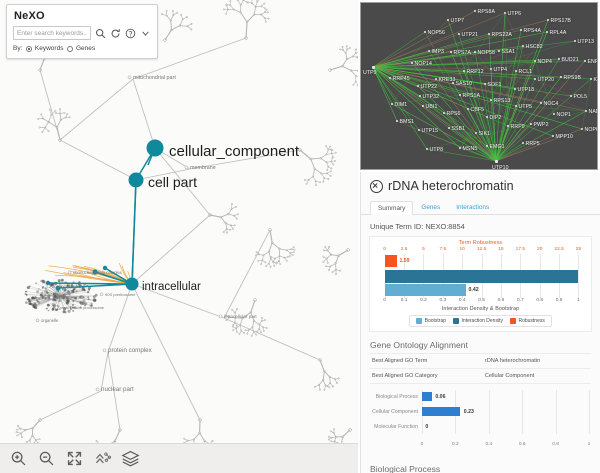  Describe the element at coordinates (455, 444) in the screenshot. I see `go-axis-tick: 0.2` at that location.